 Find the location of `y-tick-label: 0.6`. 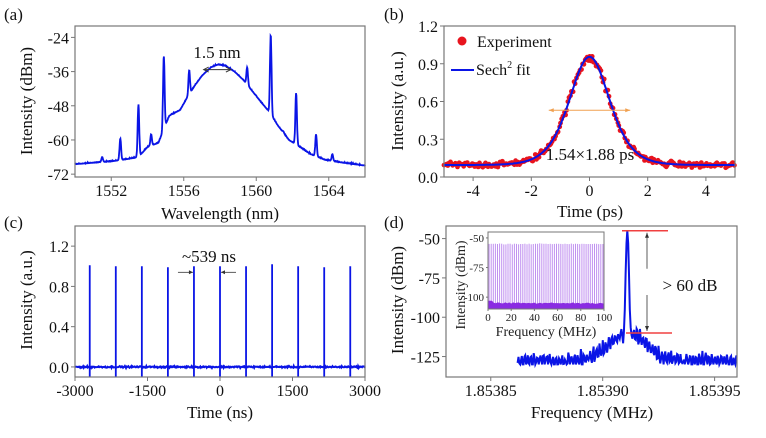

y-tick-label: 0.6 is located at coordinates (428, 103).